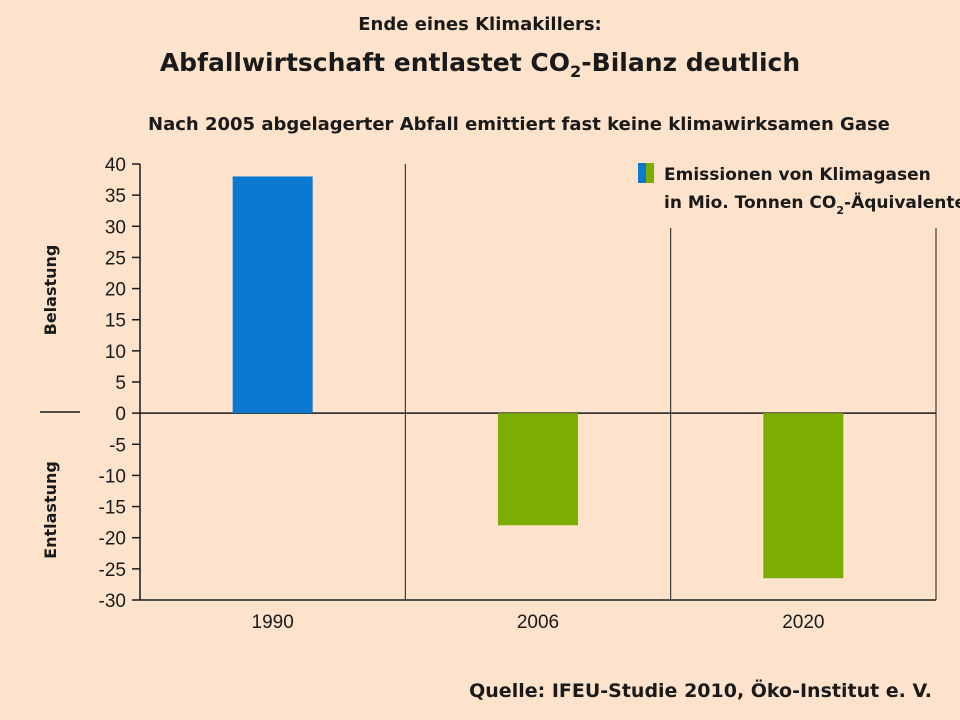 The width and height of the screenshot is (960, 720). I want to click on legend-line-2-main: in Mio. Tonnen CO, so click(750, 203).